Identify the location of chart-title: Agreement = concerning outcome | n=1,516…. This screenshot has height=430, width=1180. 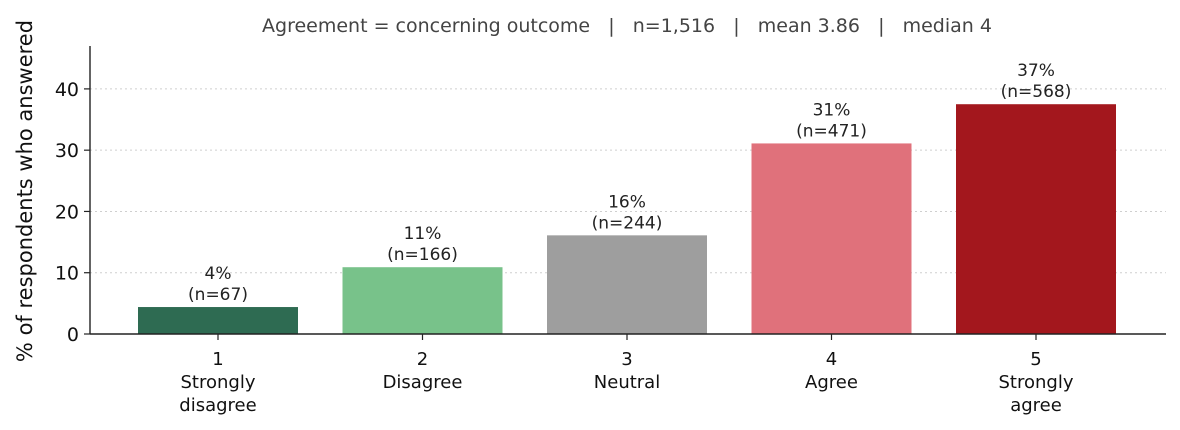
(627, 26).